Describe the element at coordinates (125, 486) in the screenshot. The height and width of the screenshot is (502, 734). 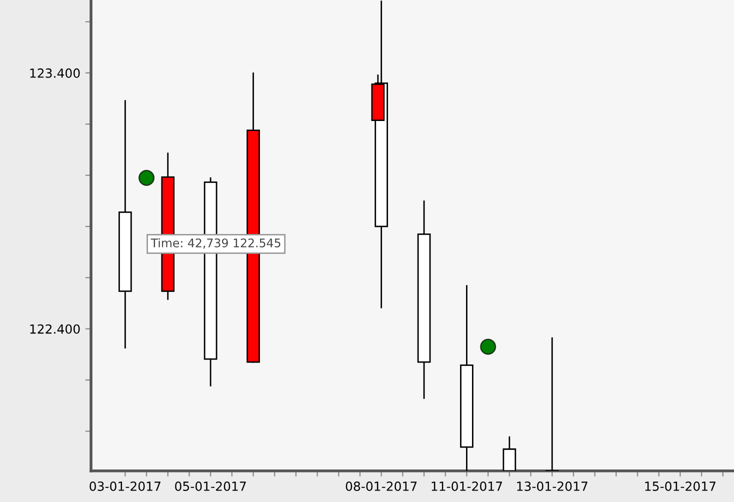
I see `x-tick-label: 03-01-2017` at that location.